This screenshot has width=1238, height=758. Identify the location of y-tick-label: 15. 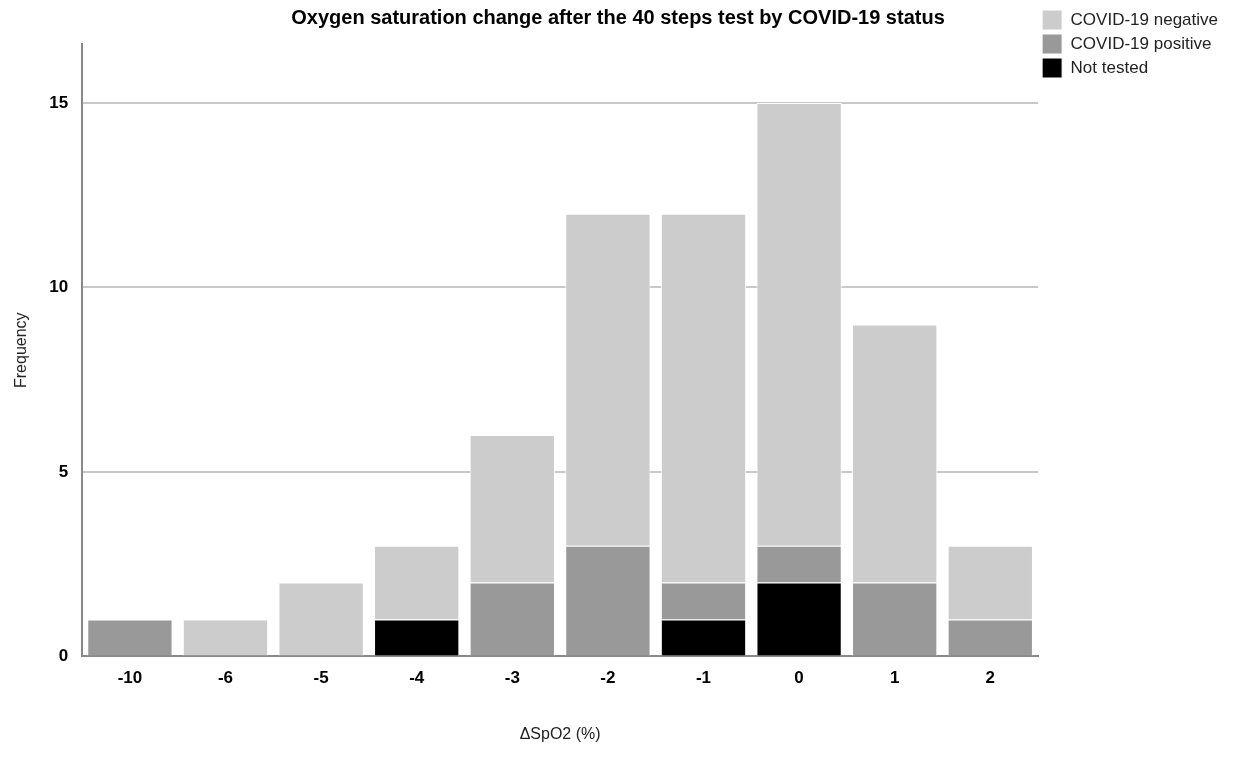
(59, 102).